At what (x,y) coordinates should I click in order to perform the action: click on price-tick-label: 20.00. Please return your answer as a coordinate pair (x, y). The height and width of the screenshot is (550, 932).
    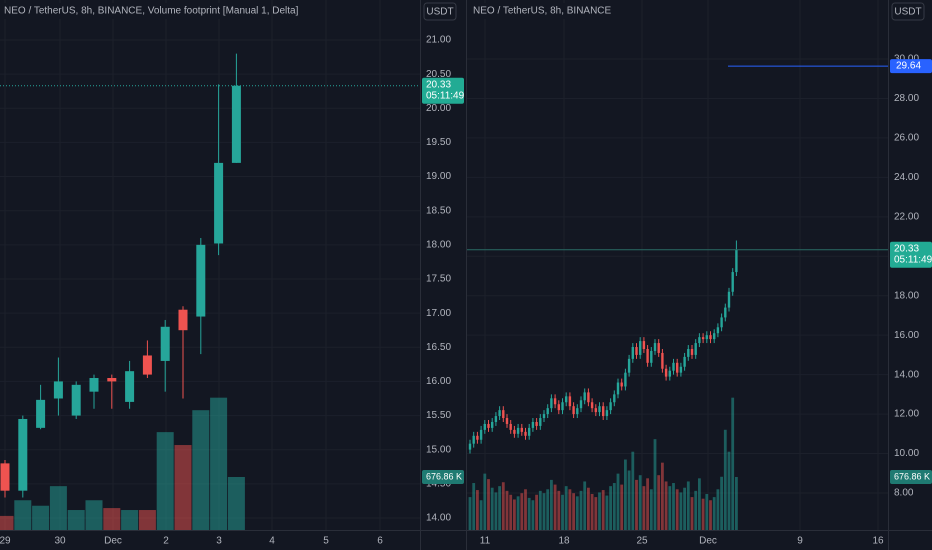
    Looking at the image, I should click on (438, 108).